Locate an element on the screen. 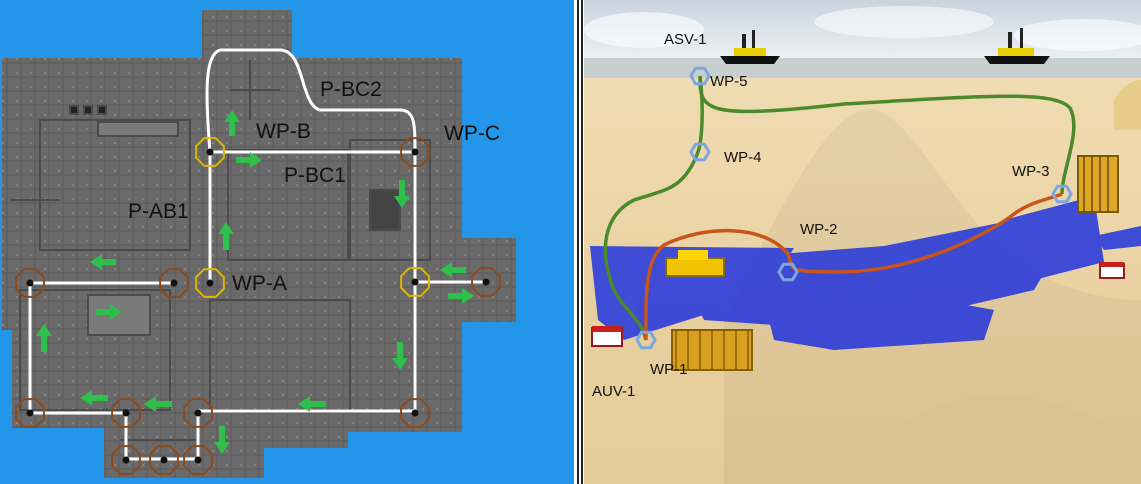  path-label-p-bc2: P-BC2 is located at coordinates (351, 89).